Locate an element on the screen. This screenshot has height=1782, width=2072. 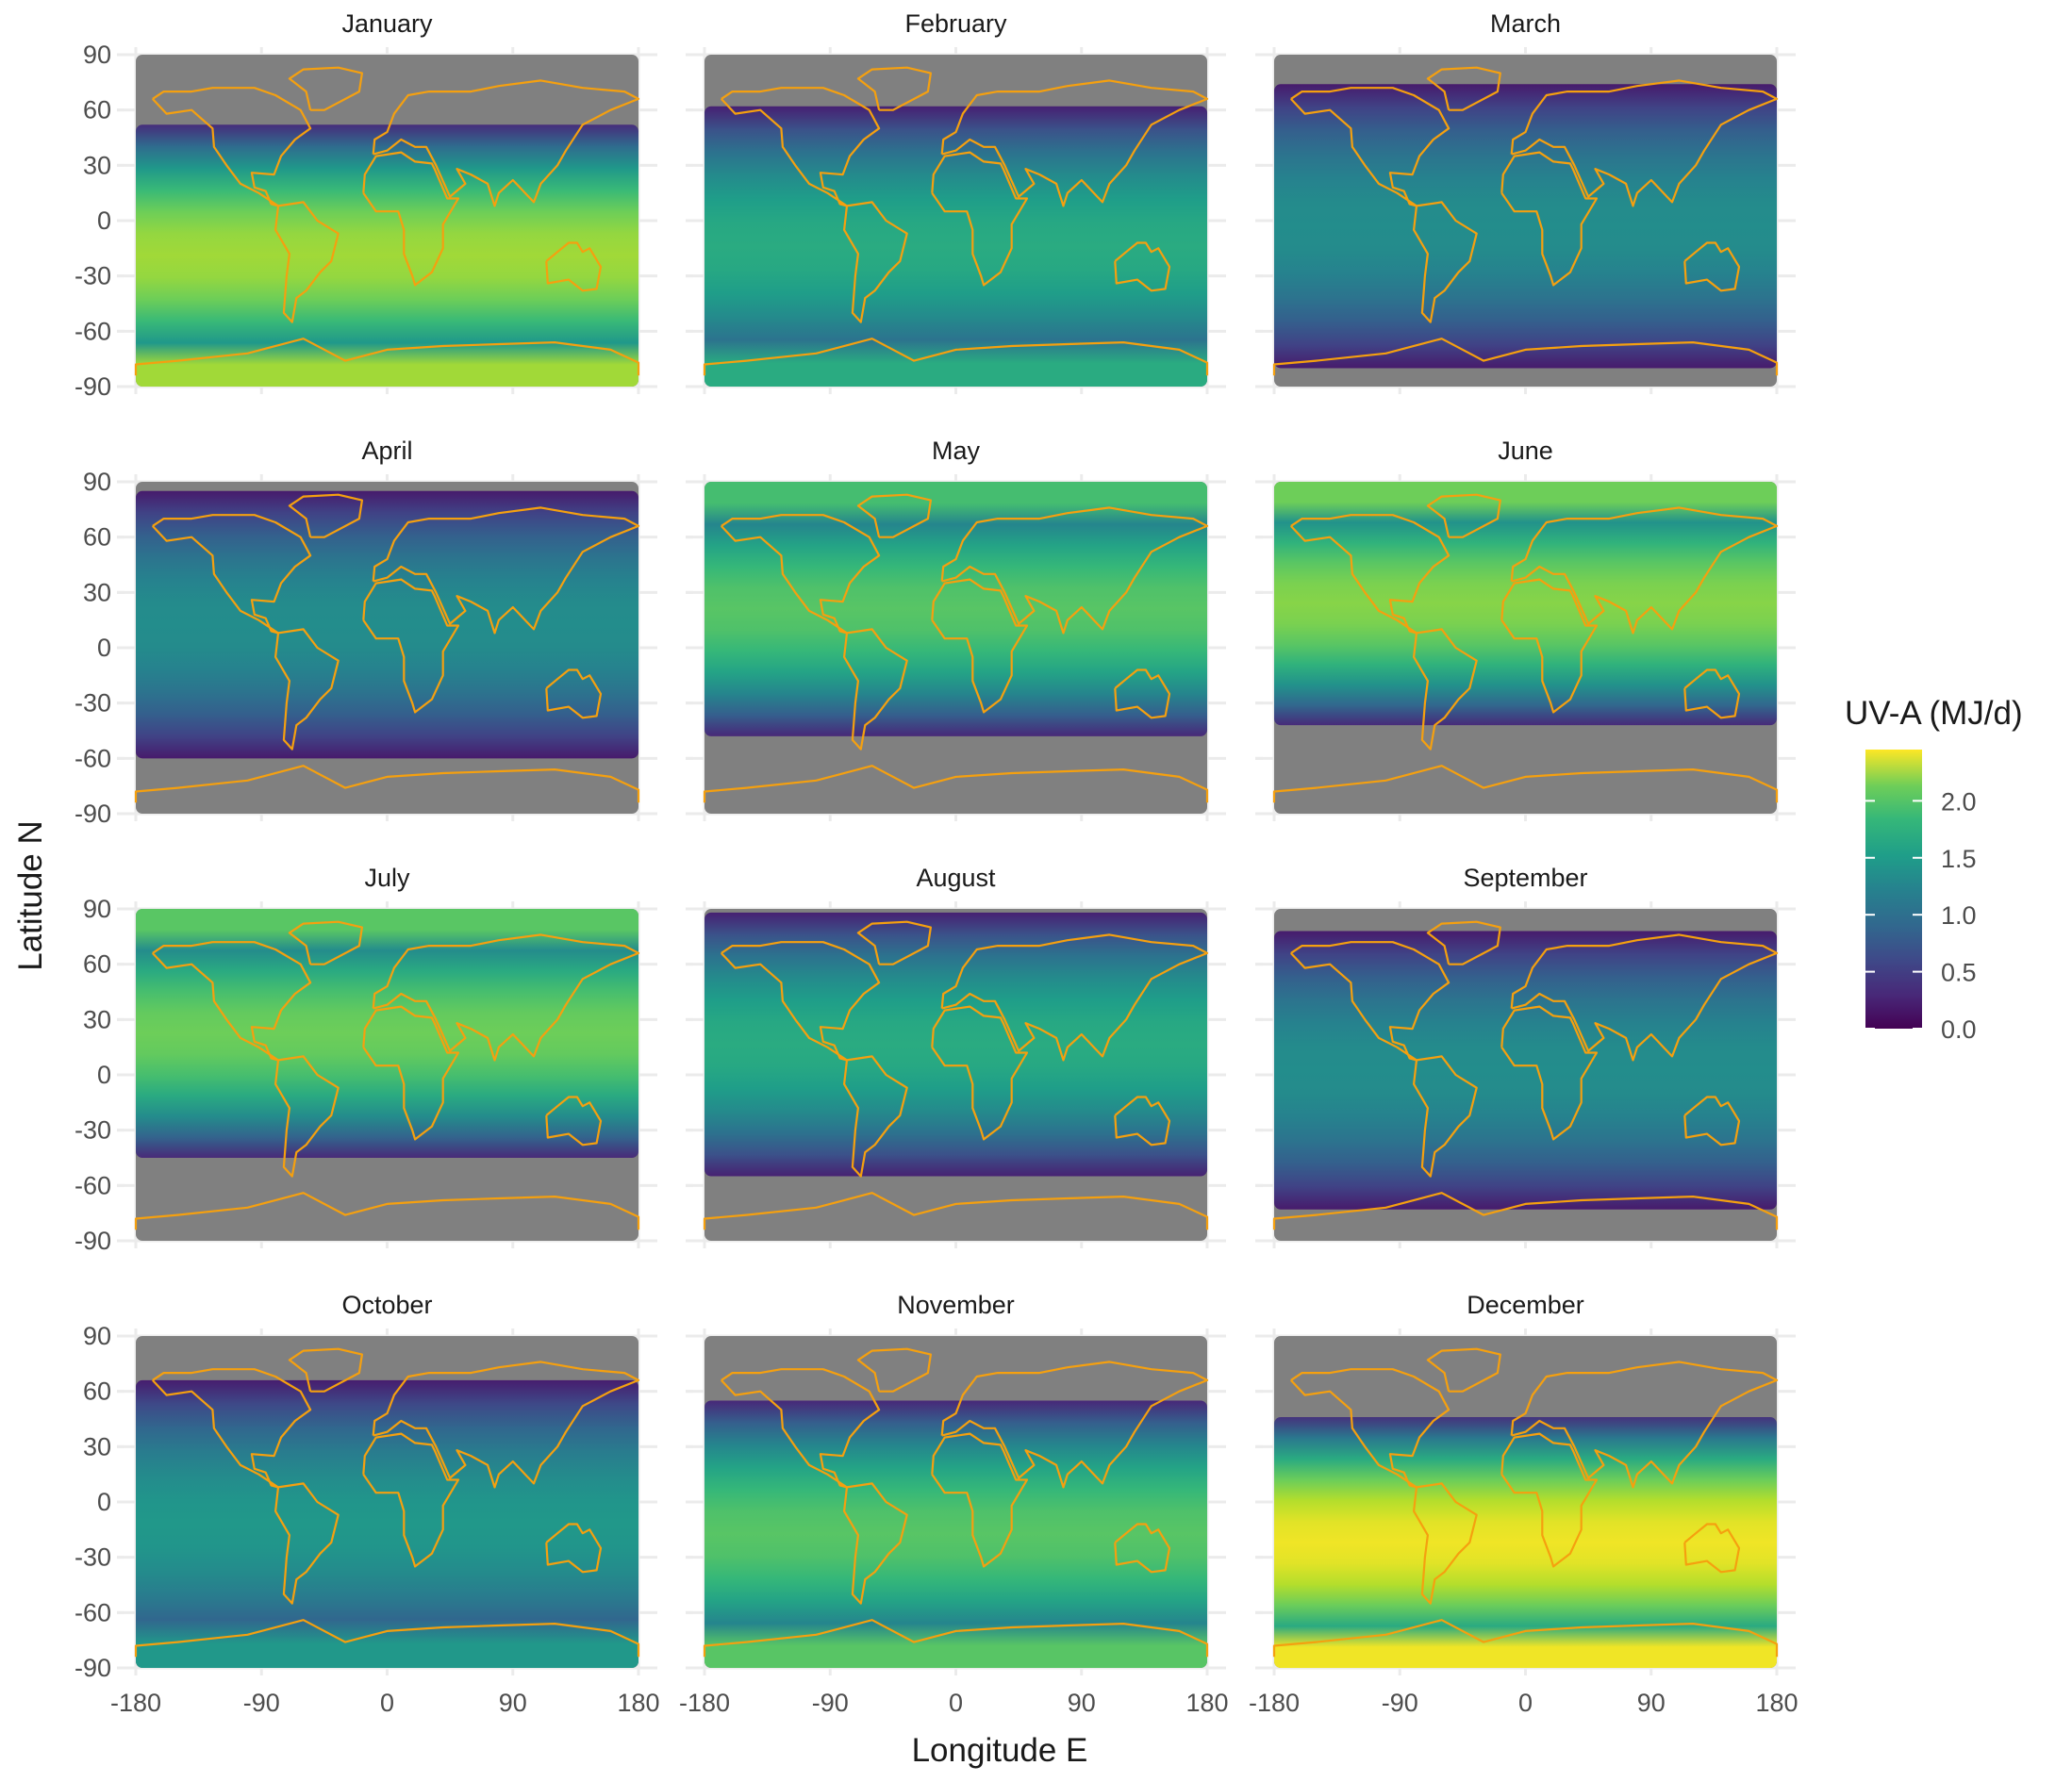
panel-title: May is located at coordinates (957, 451).